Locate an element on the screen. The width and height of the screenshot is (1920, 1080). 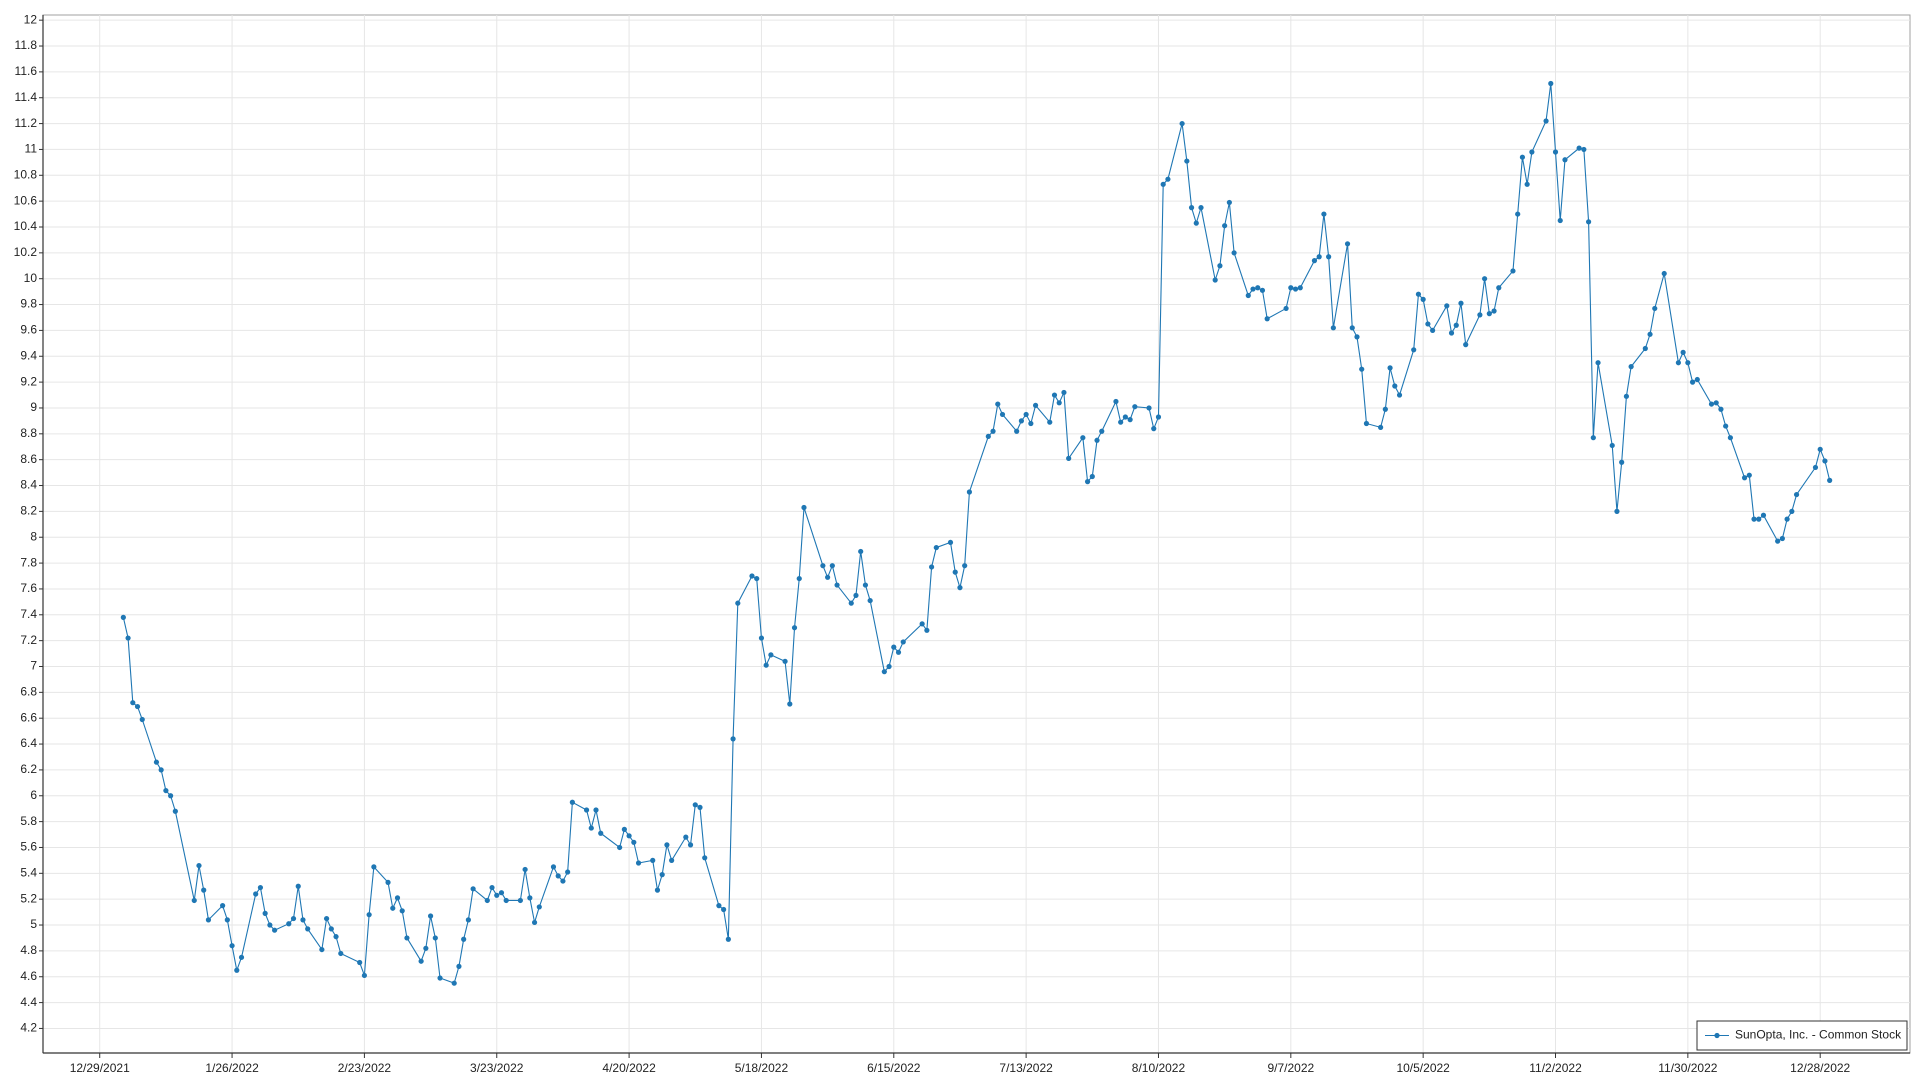
y-tick-label: 6.4 is located at coordinates (28, 743).